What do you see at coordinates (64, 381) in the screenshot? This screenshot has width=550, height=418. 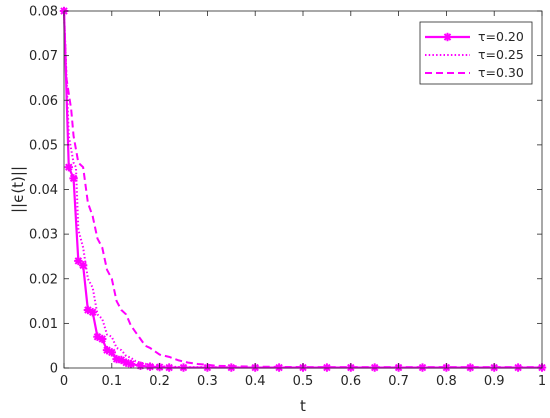 I see `x-tick-label: 0` at bounding box center [64, 381].